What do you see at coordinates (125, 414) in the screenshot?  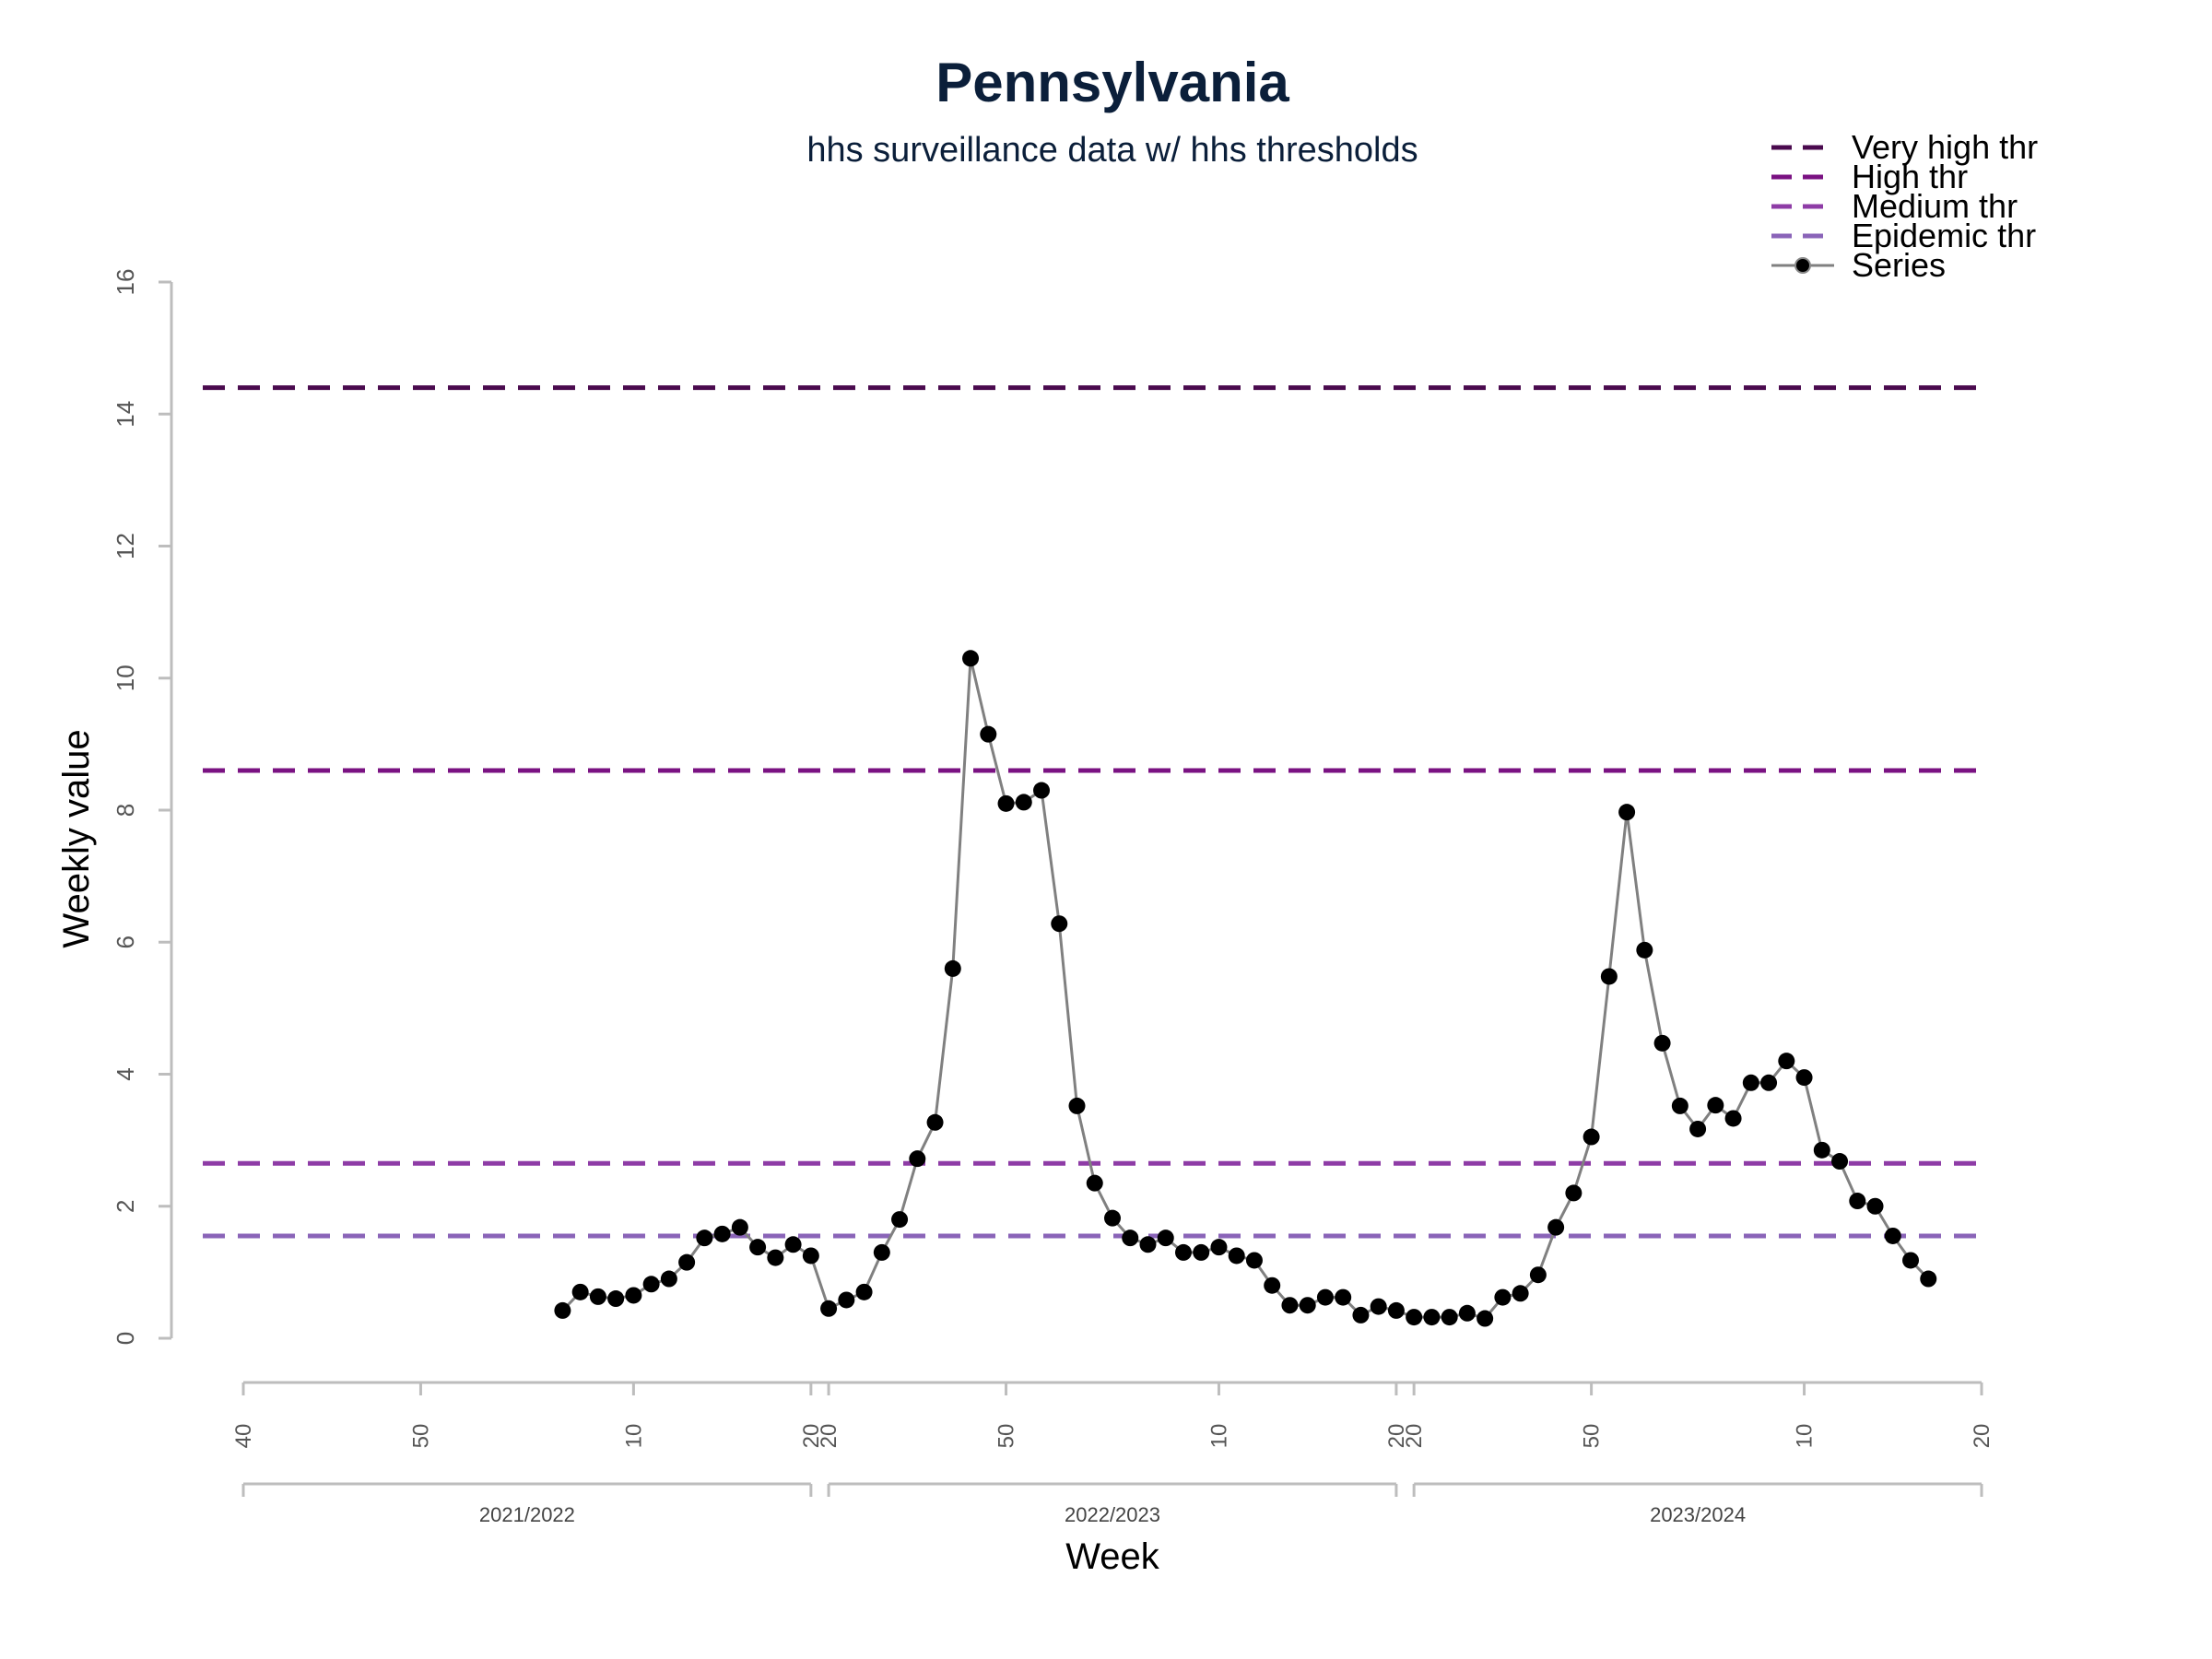 I see `y-tick-label: 14` at bounding box center [125, 414].